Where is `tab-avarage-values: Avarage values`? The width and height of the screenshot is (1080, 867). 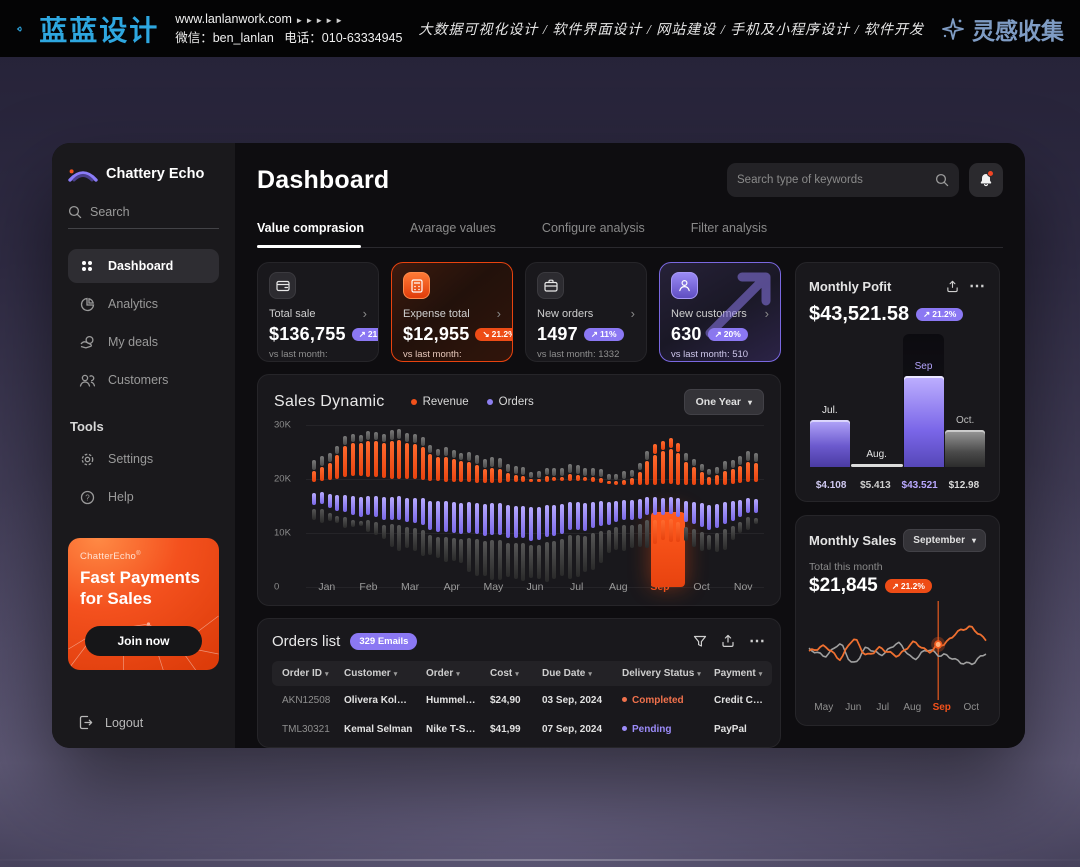
tab-avarage-values: Avarage values is located at coordinates (452, 228).